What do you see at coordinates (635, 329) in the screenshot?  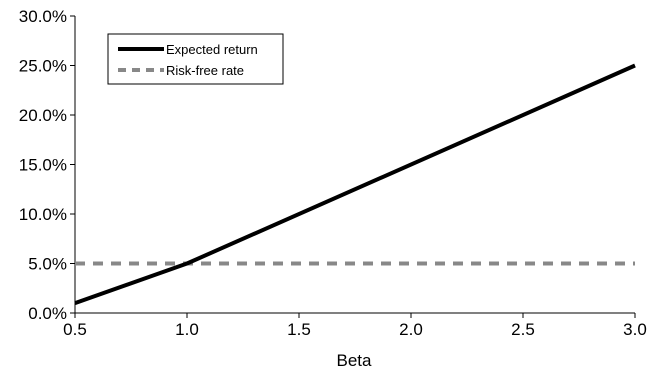 I see `x-tick-label: 3.0` at bounding box center [635, 329].